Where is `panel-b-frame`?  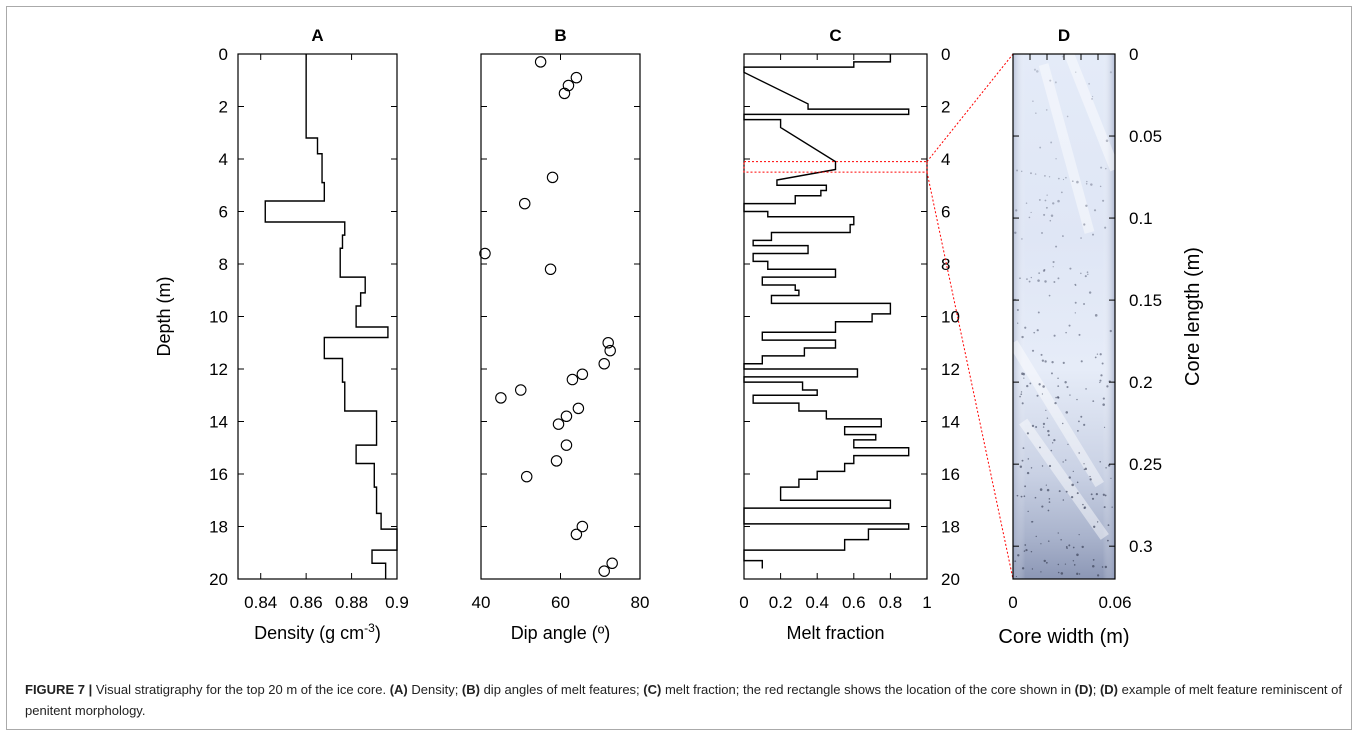
panel-b-frame is located at coordinates (560, 316).